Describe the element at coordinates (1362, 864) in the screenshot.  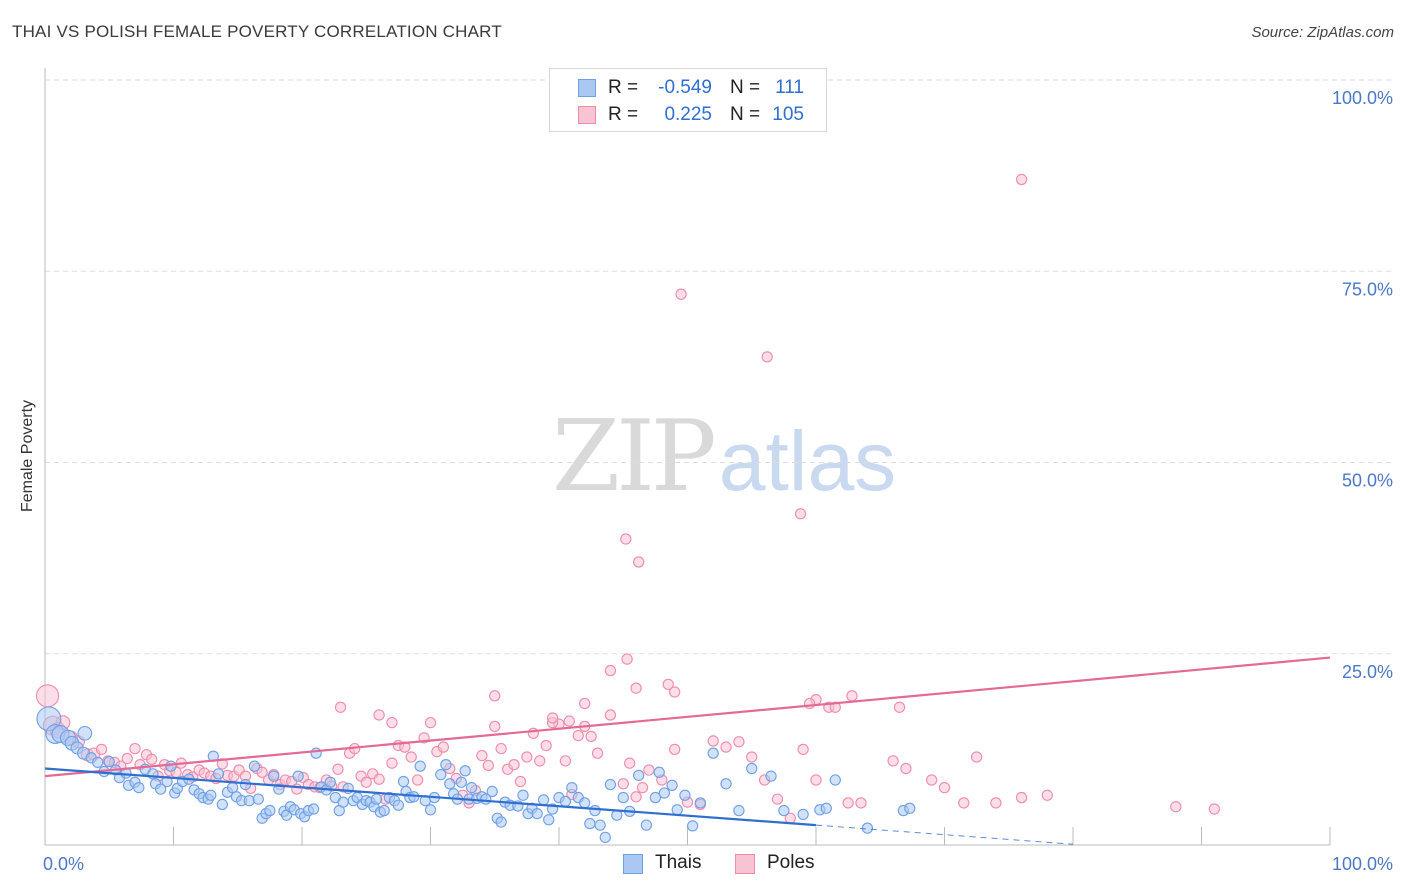
I see `x-tick-label: 100.0%` at that location.